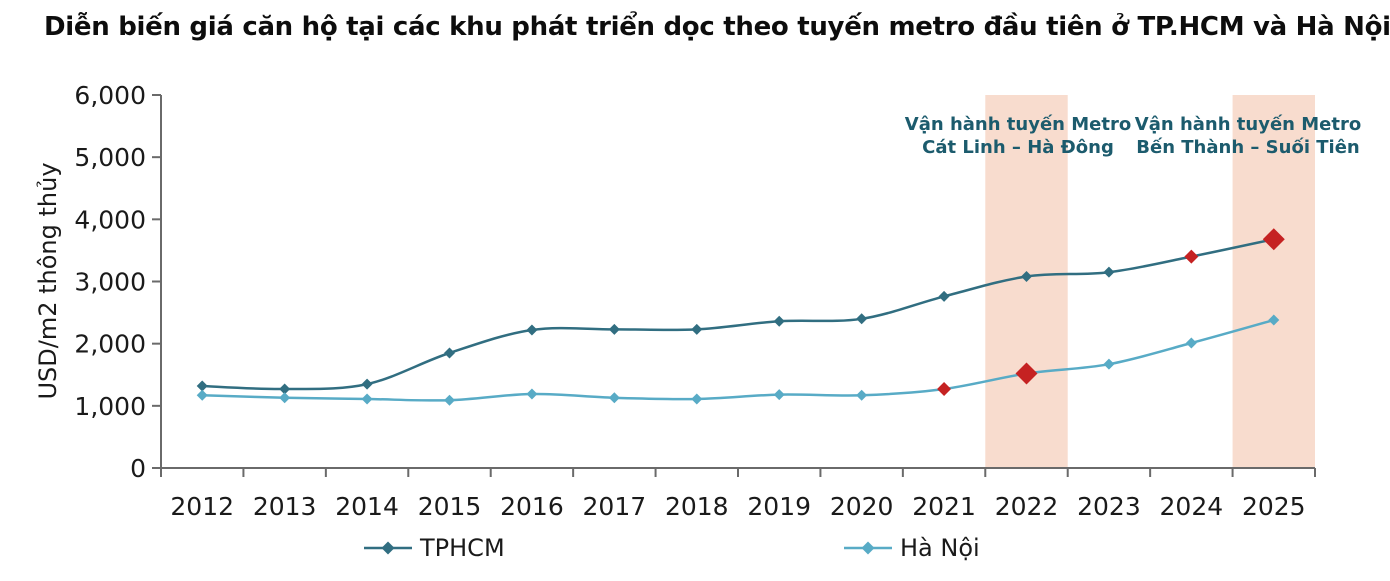  Describe the element at coordinates (862, 319) in the screenshot. I see `data-point-marker-TPHCM-2020` at that location.